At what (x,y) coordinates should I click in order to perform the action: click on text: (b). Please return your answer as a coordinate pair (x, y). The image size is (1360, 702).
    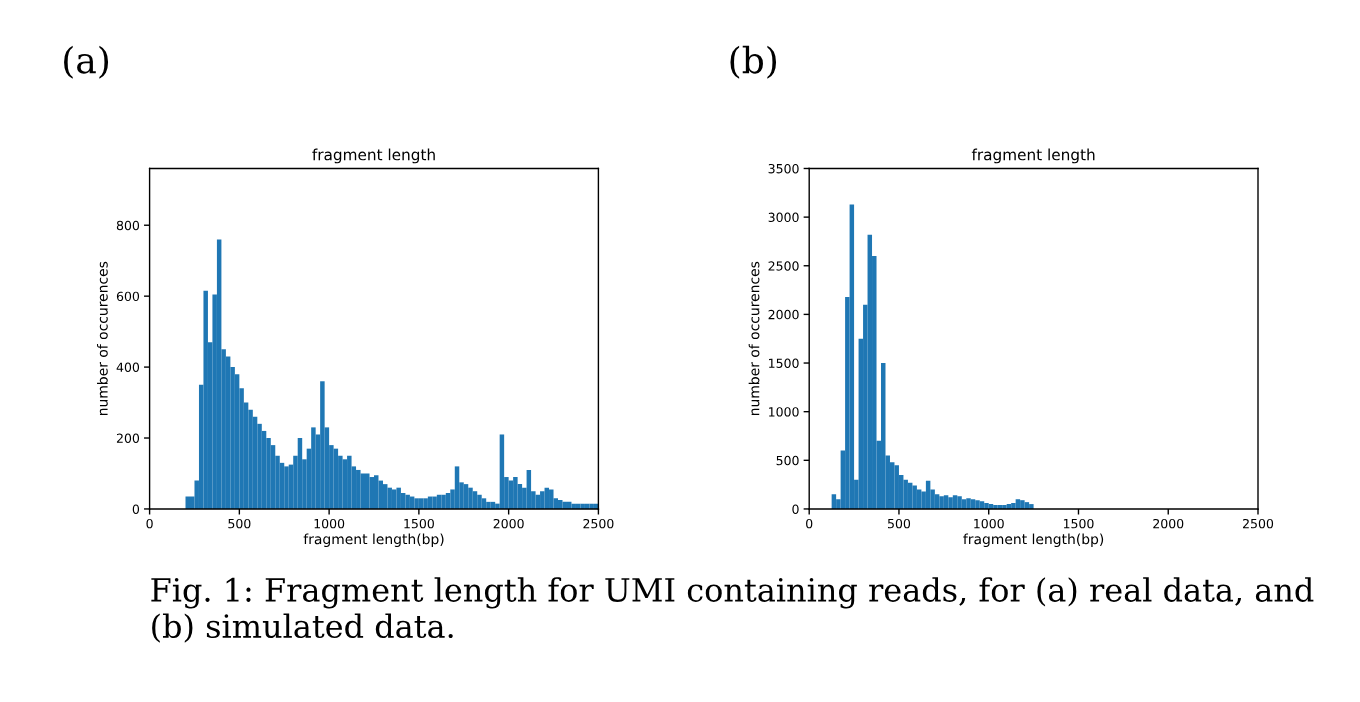
    Looking at the image, I should click on (753, 62).